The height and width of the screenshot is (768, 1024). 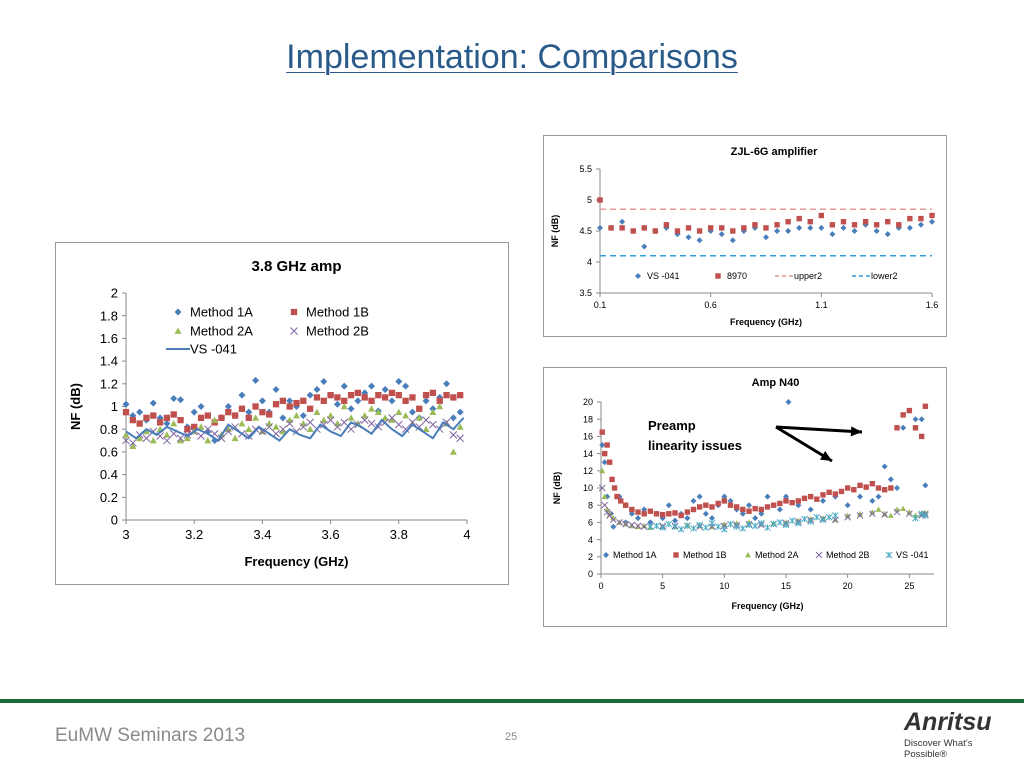 I want to click on chart-title: ZJL-6G amplifier, so click(x=775, y=152).